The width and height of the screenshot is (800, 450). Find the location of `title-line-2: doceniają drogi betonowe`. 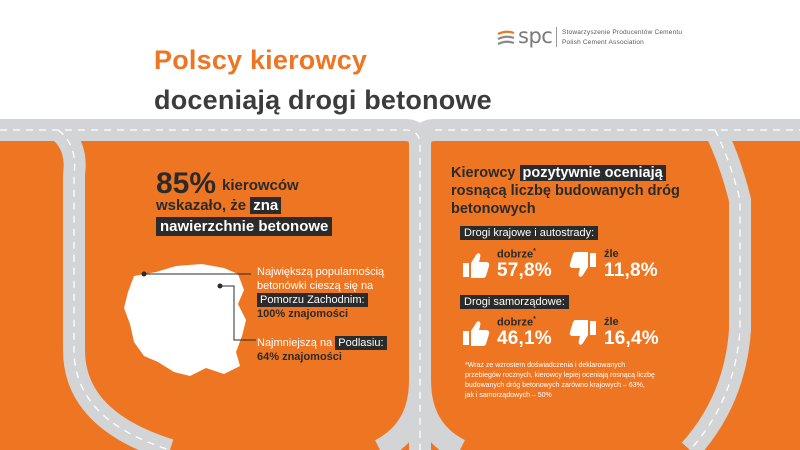

title-line-2: doceniają drogi betonowe is located at coordinates (323, 100).